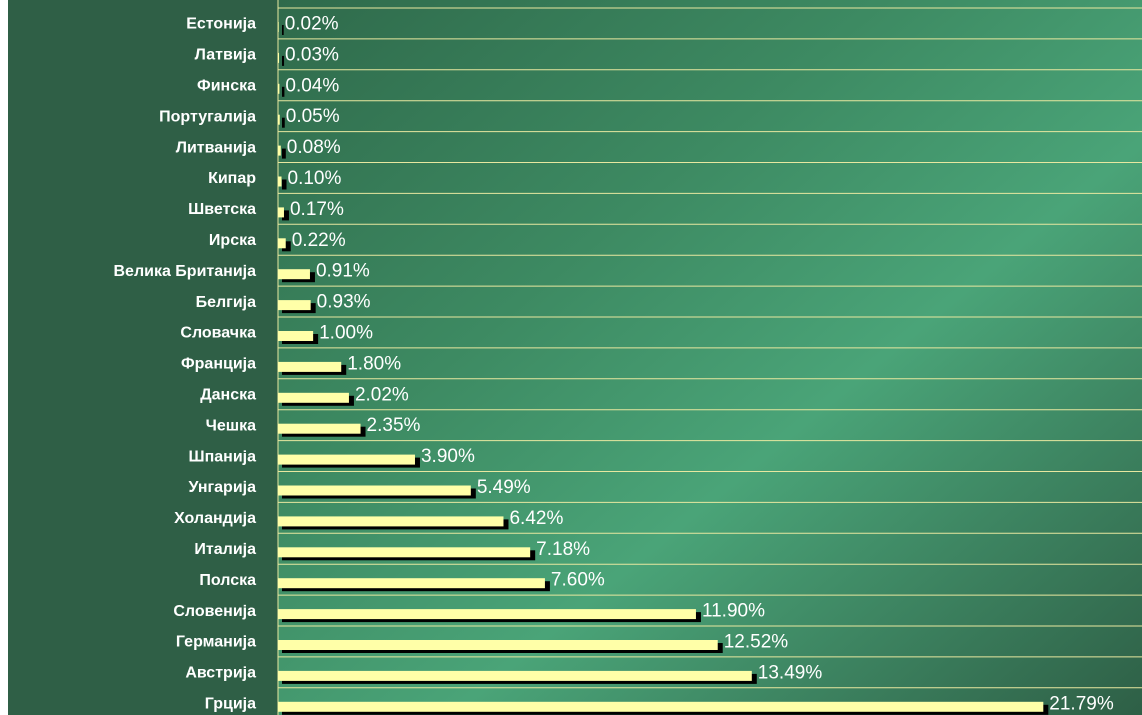  Describe the element at coordinates (578, 580) in the screenshot. I see `value-label: 7.60%` at that location.